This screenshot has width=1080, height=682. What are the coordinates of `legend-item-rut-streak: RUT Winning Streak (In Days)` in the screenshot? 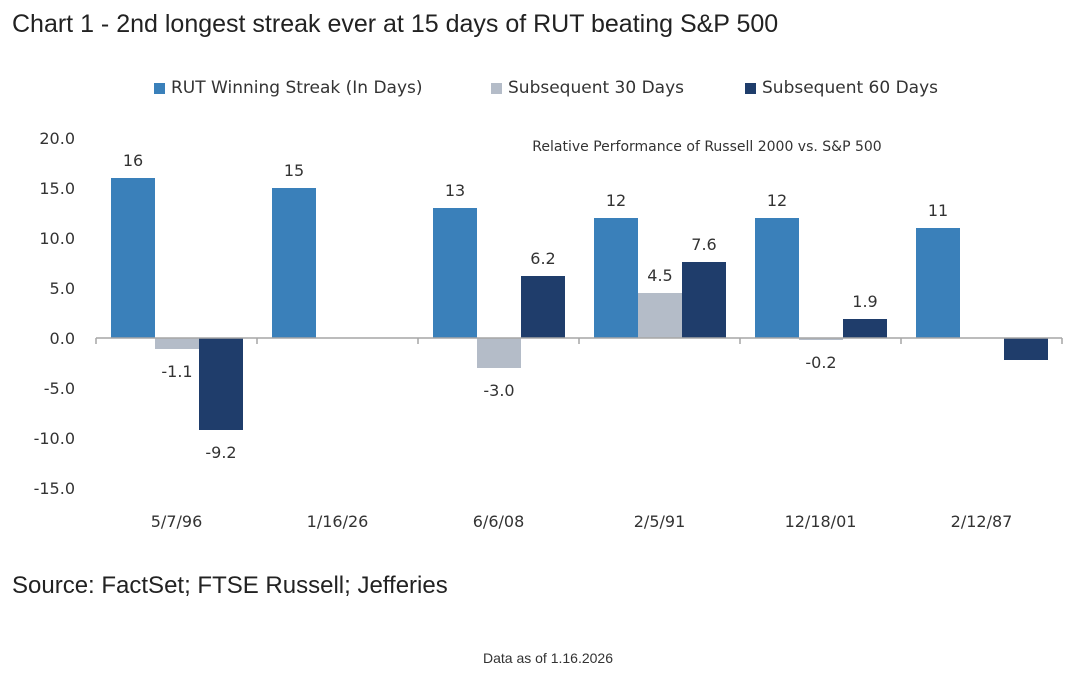 It's located at (288, 88).